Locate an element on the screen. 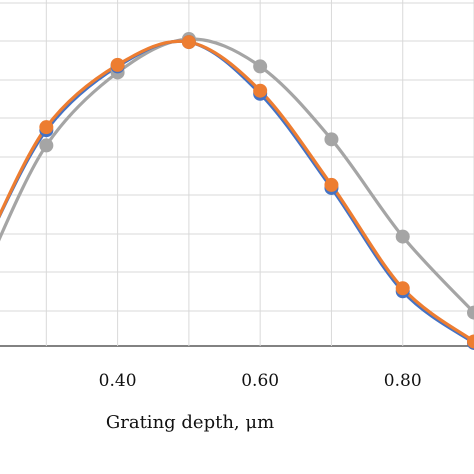 The width and height of the screenshot is (474, 474). x-axis-title: Grating depth, μm is located at coordinates (190, 422).